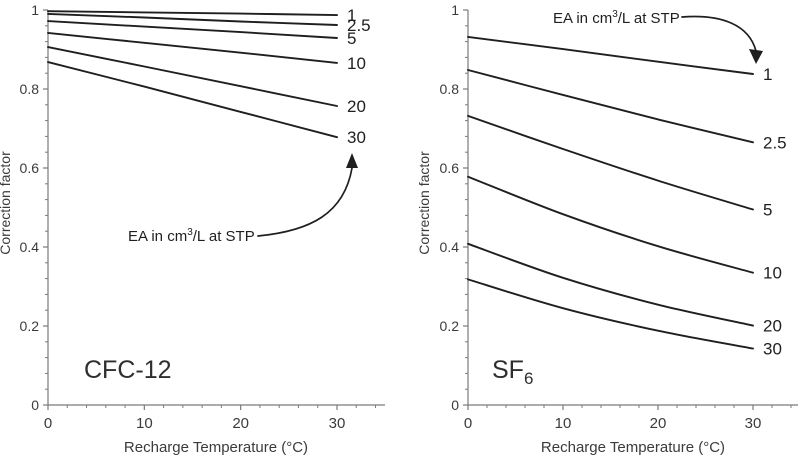 The height and width of the screenshot is (462, 800). What do you see at coordinates (128, 370) in the screenshot?
I see `chart-title: CFC-12` at bounding box center [128, 370].